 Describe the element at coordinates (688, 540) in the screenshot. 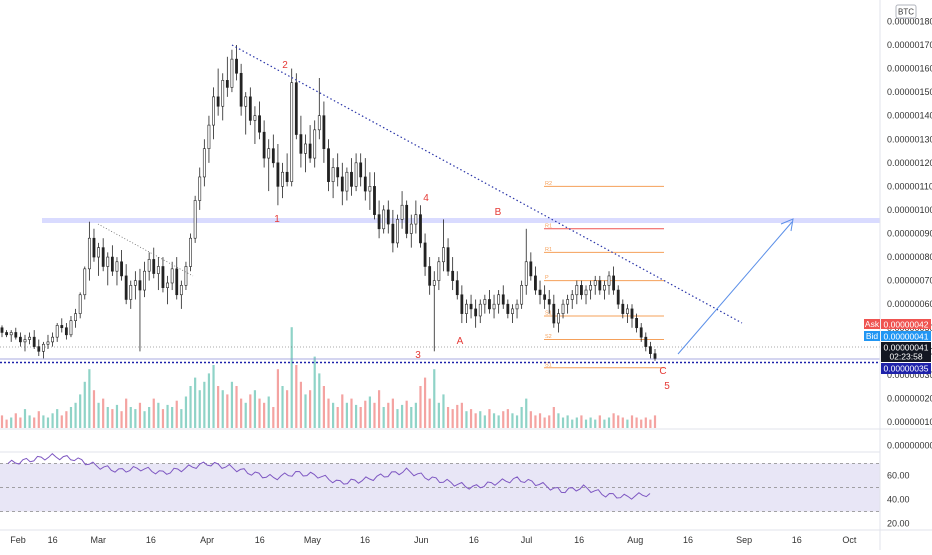

I see `time-tick-label: 16` at that location.